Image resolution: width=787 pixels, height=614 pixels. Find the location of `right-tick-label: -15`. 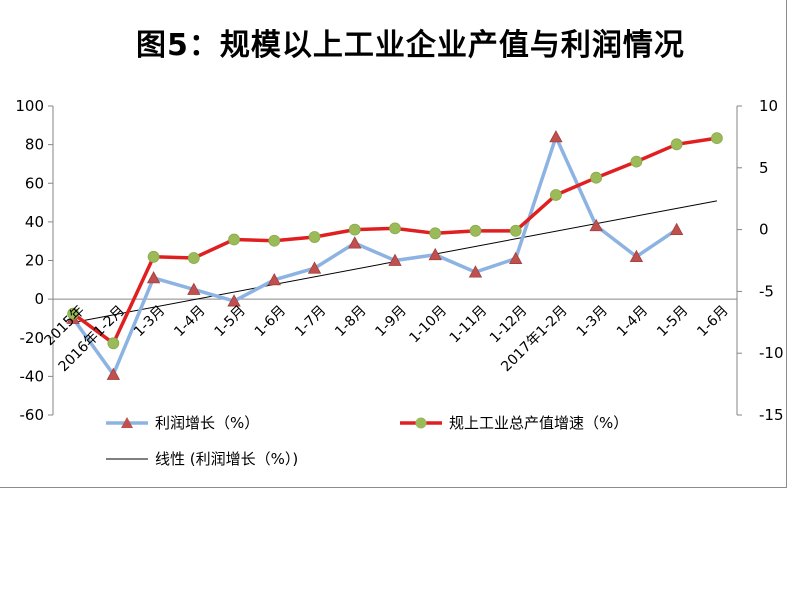

right-tick-label: -15 is located at coordinates (771, 415).